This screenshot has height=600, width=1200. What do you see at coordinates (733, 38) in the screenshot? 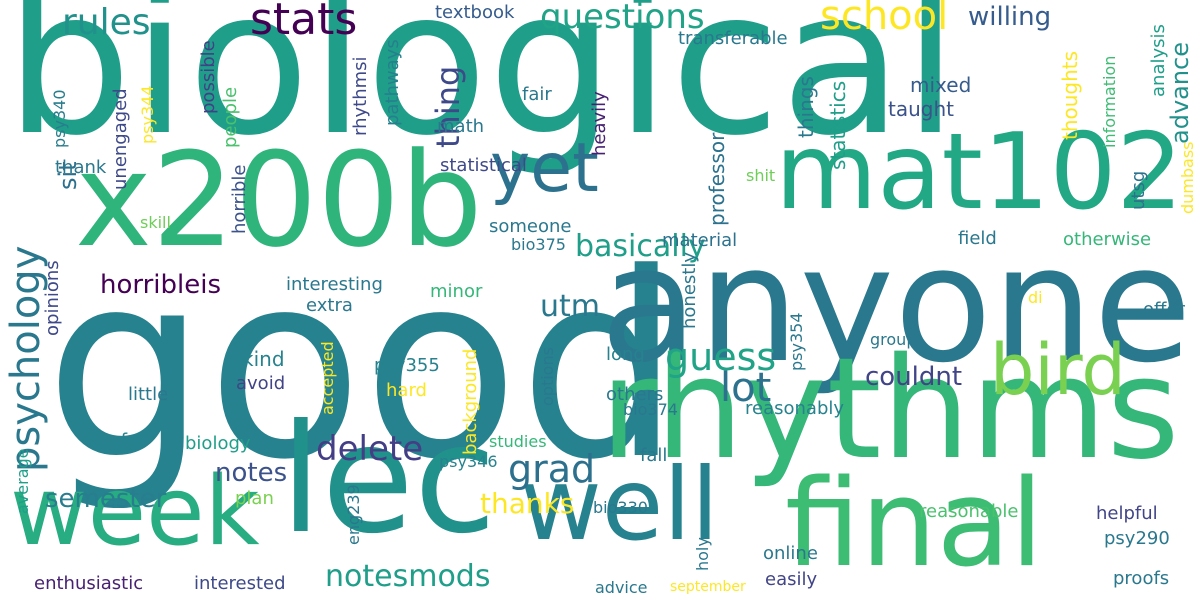
I see `word-transferable: transferable` at bounding box center [733, 38].